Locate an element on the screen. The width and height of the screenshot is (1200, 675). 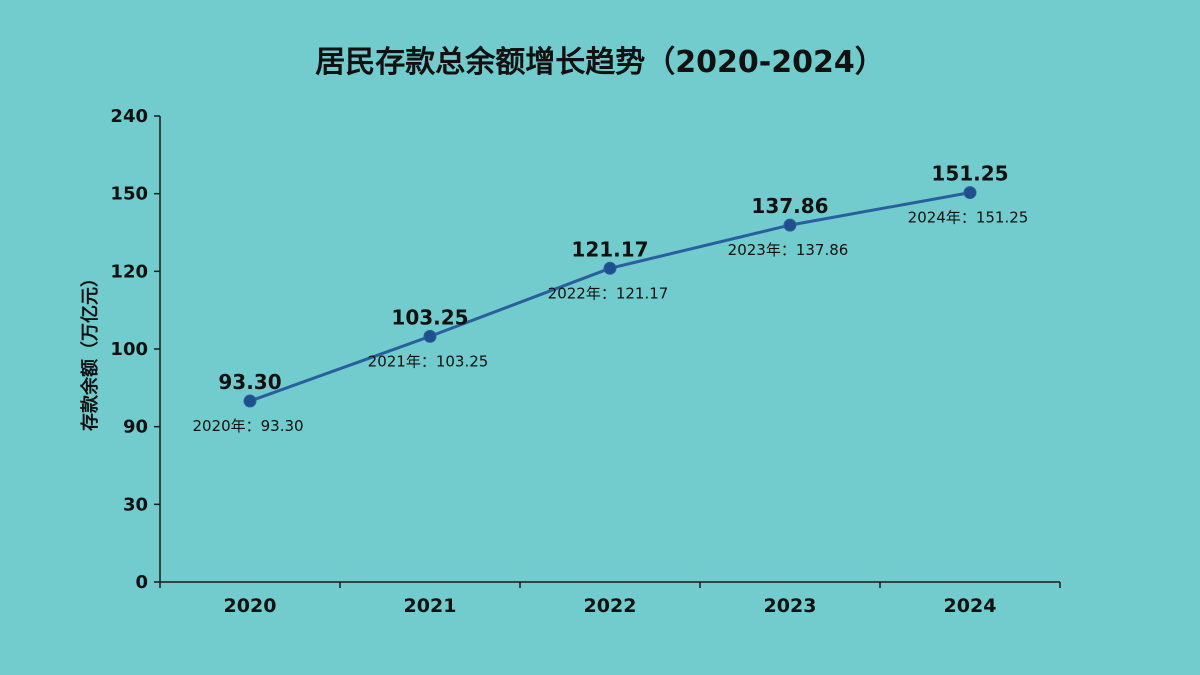
y-tick-label: 150 is located at coordinates (129, 194).